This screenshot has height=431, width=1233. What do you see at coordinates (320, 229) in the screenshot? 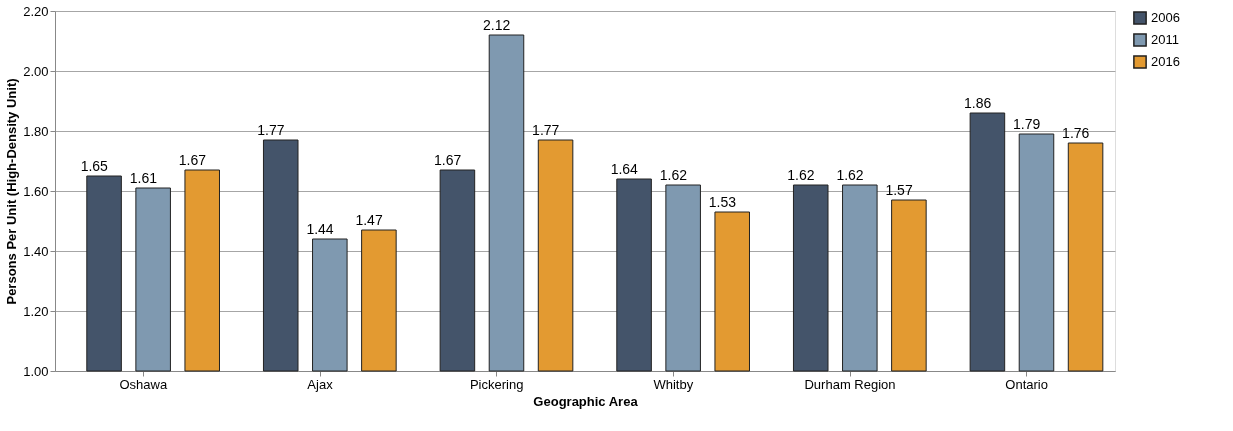
I see `data-label: 1.44` at bounding box center [320, 229].